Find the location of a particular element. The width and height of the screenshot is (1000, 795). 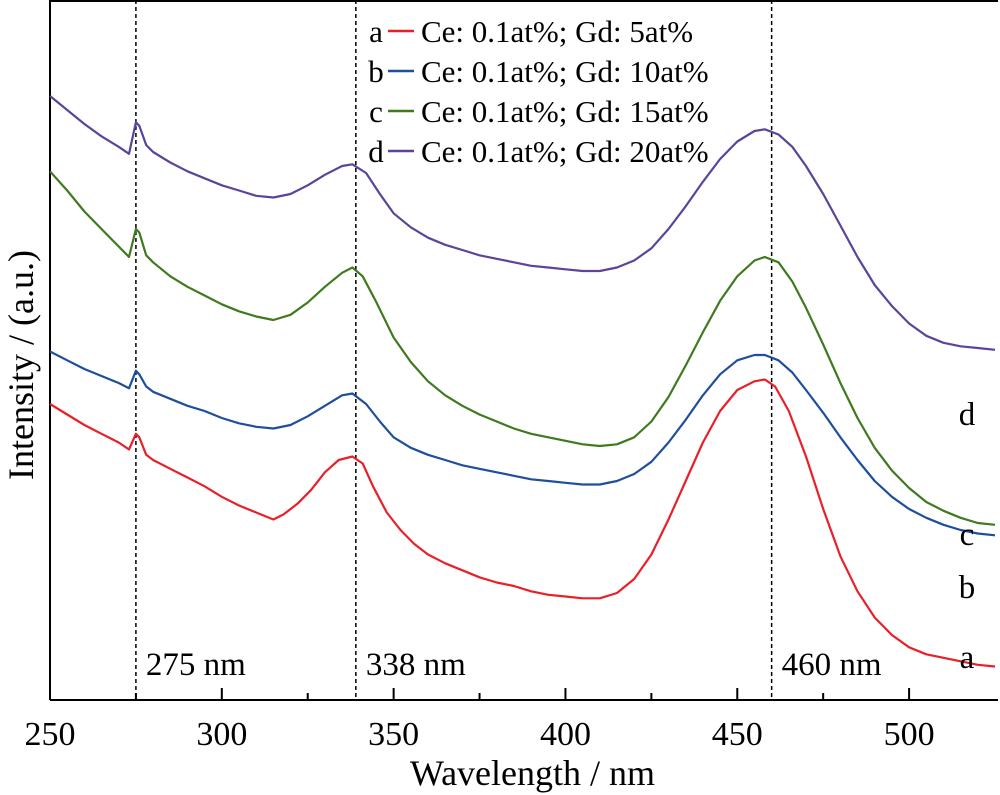

curve-label-a: a is located at coordinates (967, 658).